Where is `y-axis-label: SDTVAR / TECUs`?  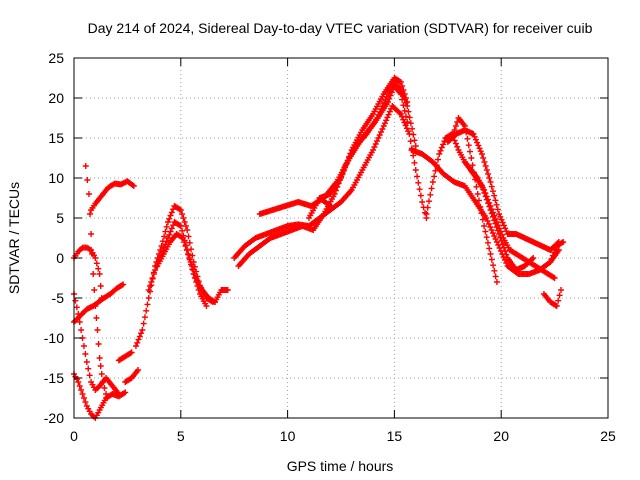 y-axis-label: SDTVAR / TECUs is located at coordinates (14, 238).